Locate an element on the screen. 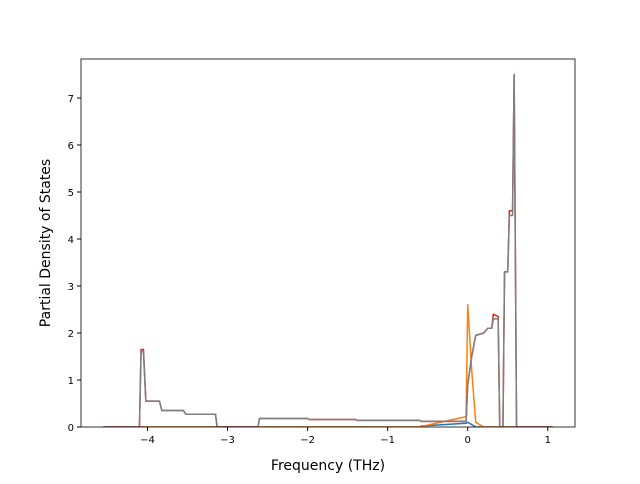 This screenshot has width=640, height=484. x-tick-label: −3 is located at coordinates (227, 440).